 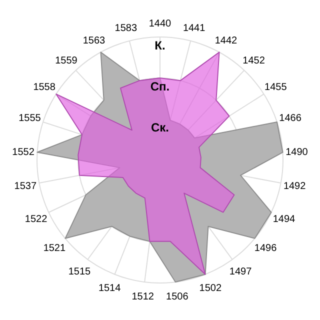 I want to click on spoke-label: 1555, so click(x=30, y=118).